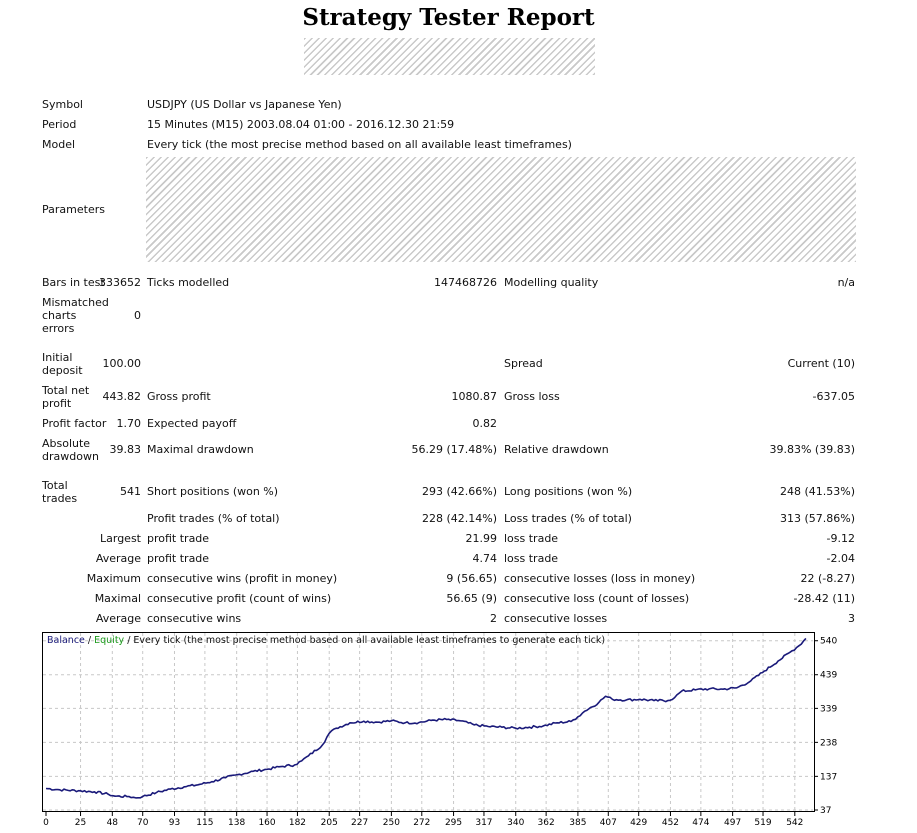  What do you see at coordinates (485, 558) in the screenshot?
I see `average-profit-value: 4.74` at bounding box center [485, 558].